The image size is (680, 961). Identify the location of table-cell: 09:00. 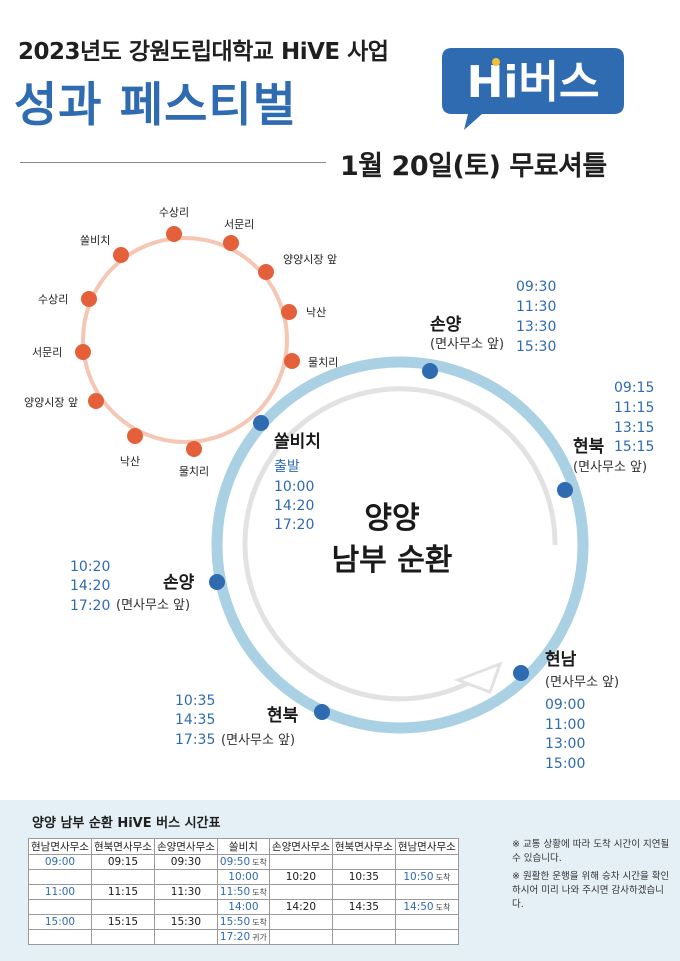
(60, 862).